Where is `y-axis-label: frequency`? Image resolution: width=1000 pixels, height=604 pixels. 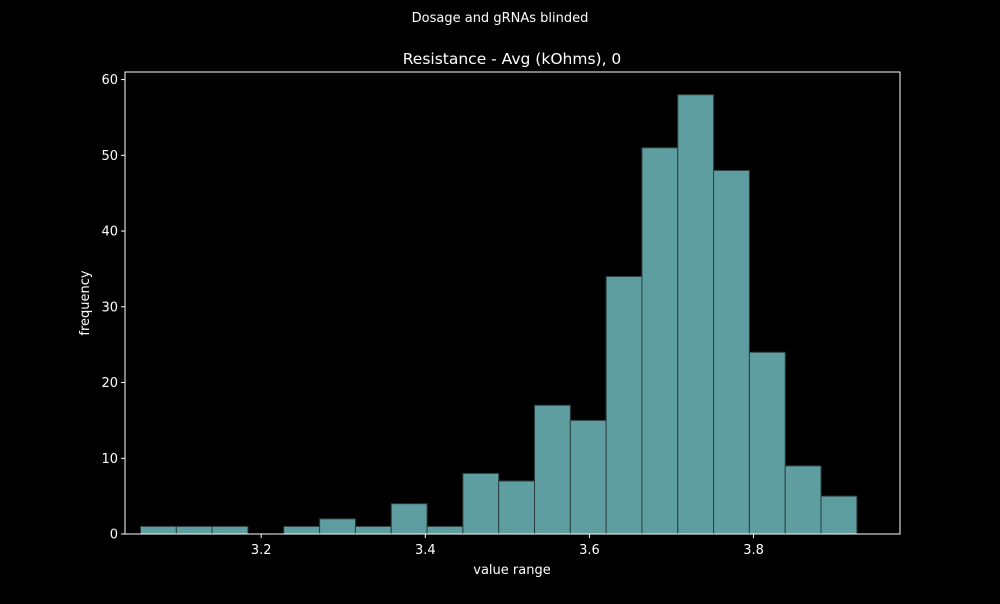 y-axis-label: frequency is located at coordinates (85, 303).